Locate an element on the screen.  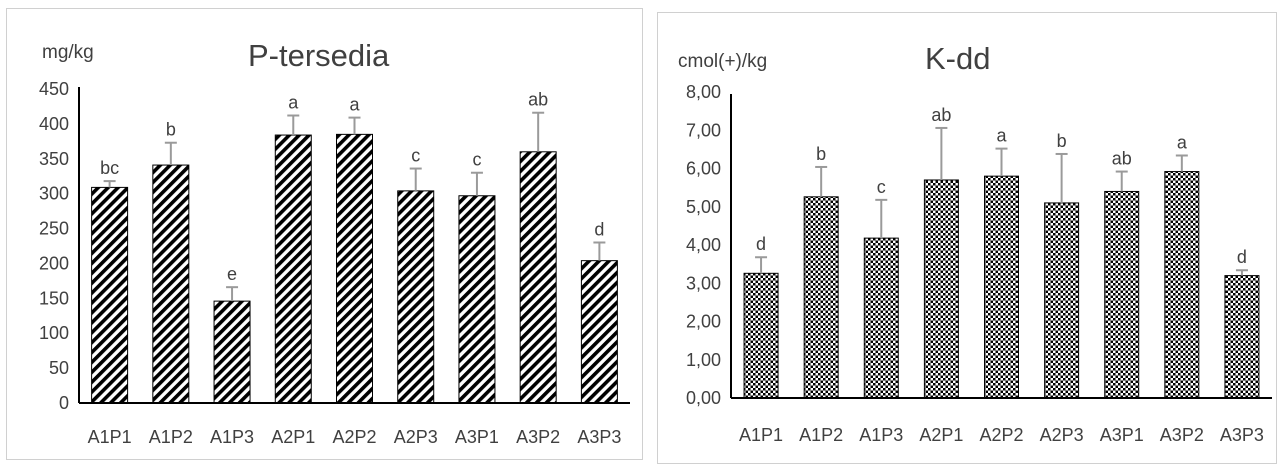
y-tick-label: 8,00 is located at coordinates (703, 92).